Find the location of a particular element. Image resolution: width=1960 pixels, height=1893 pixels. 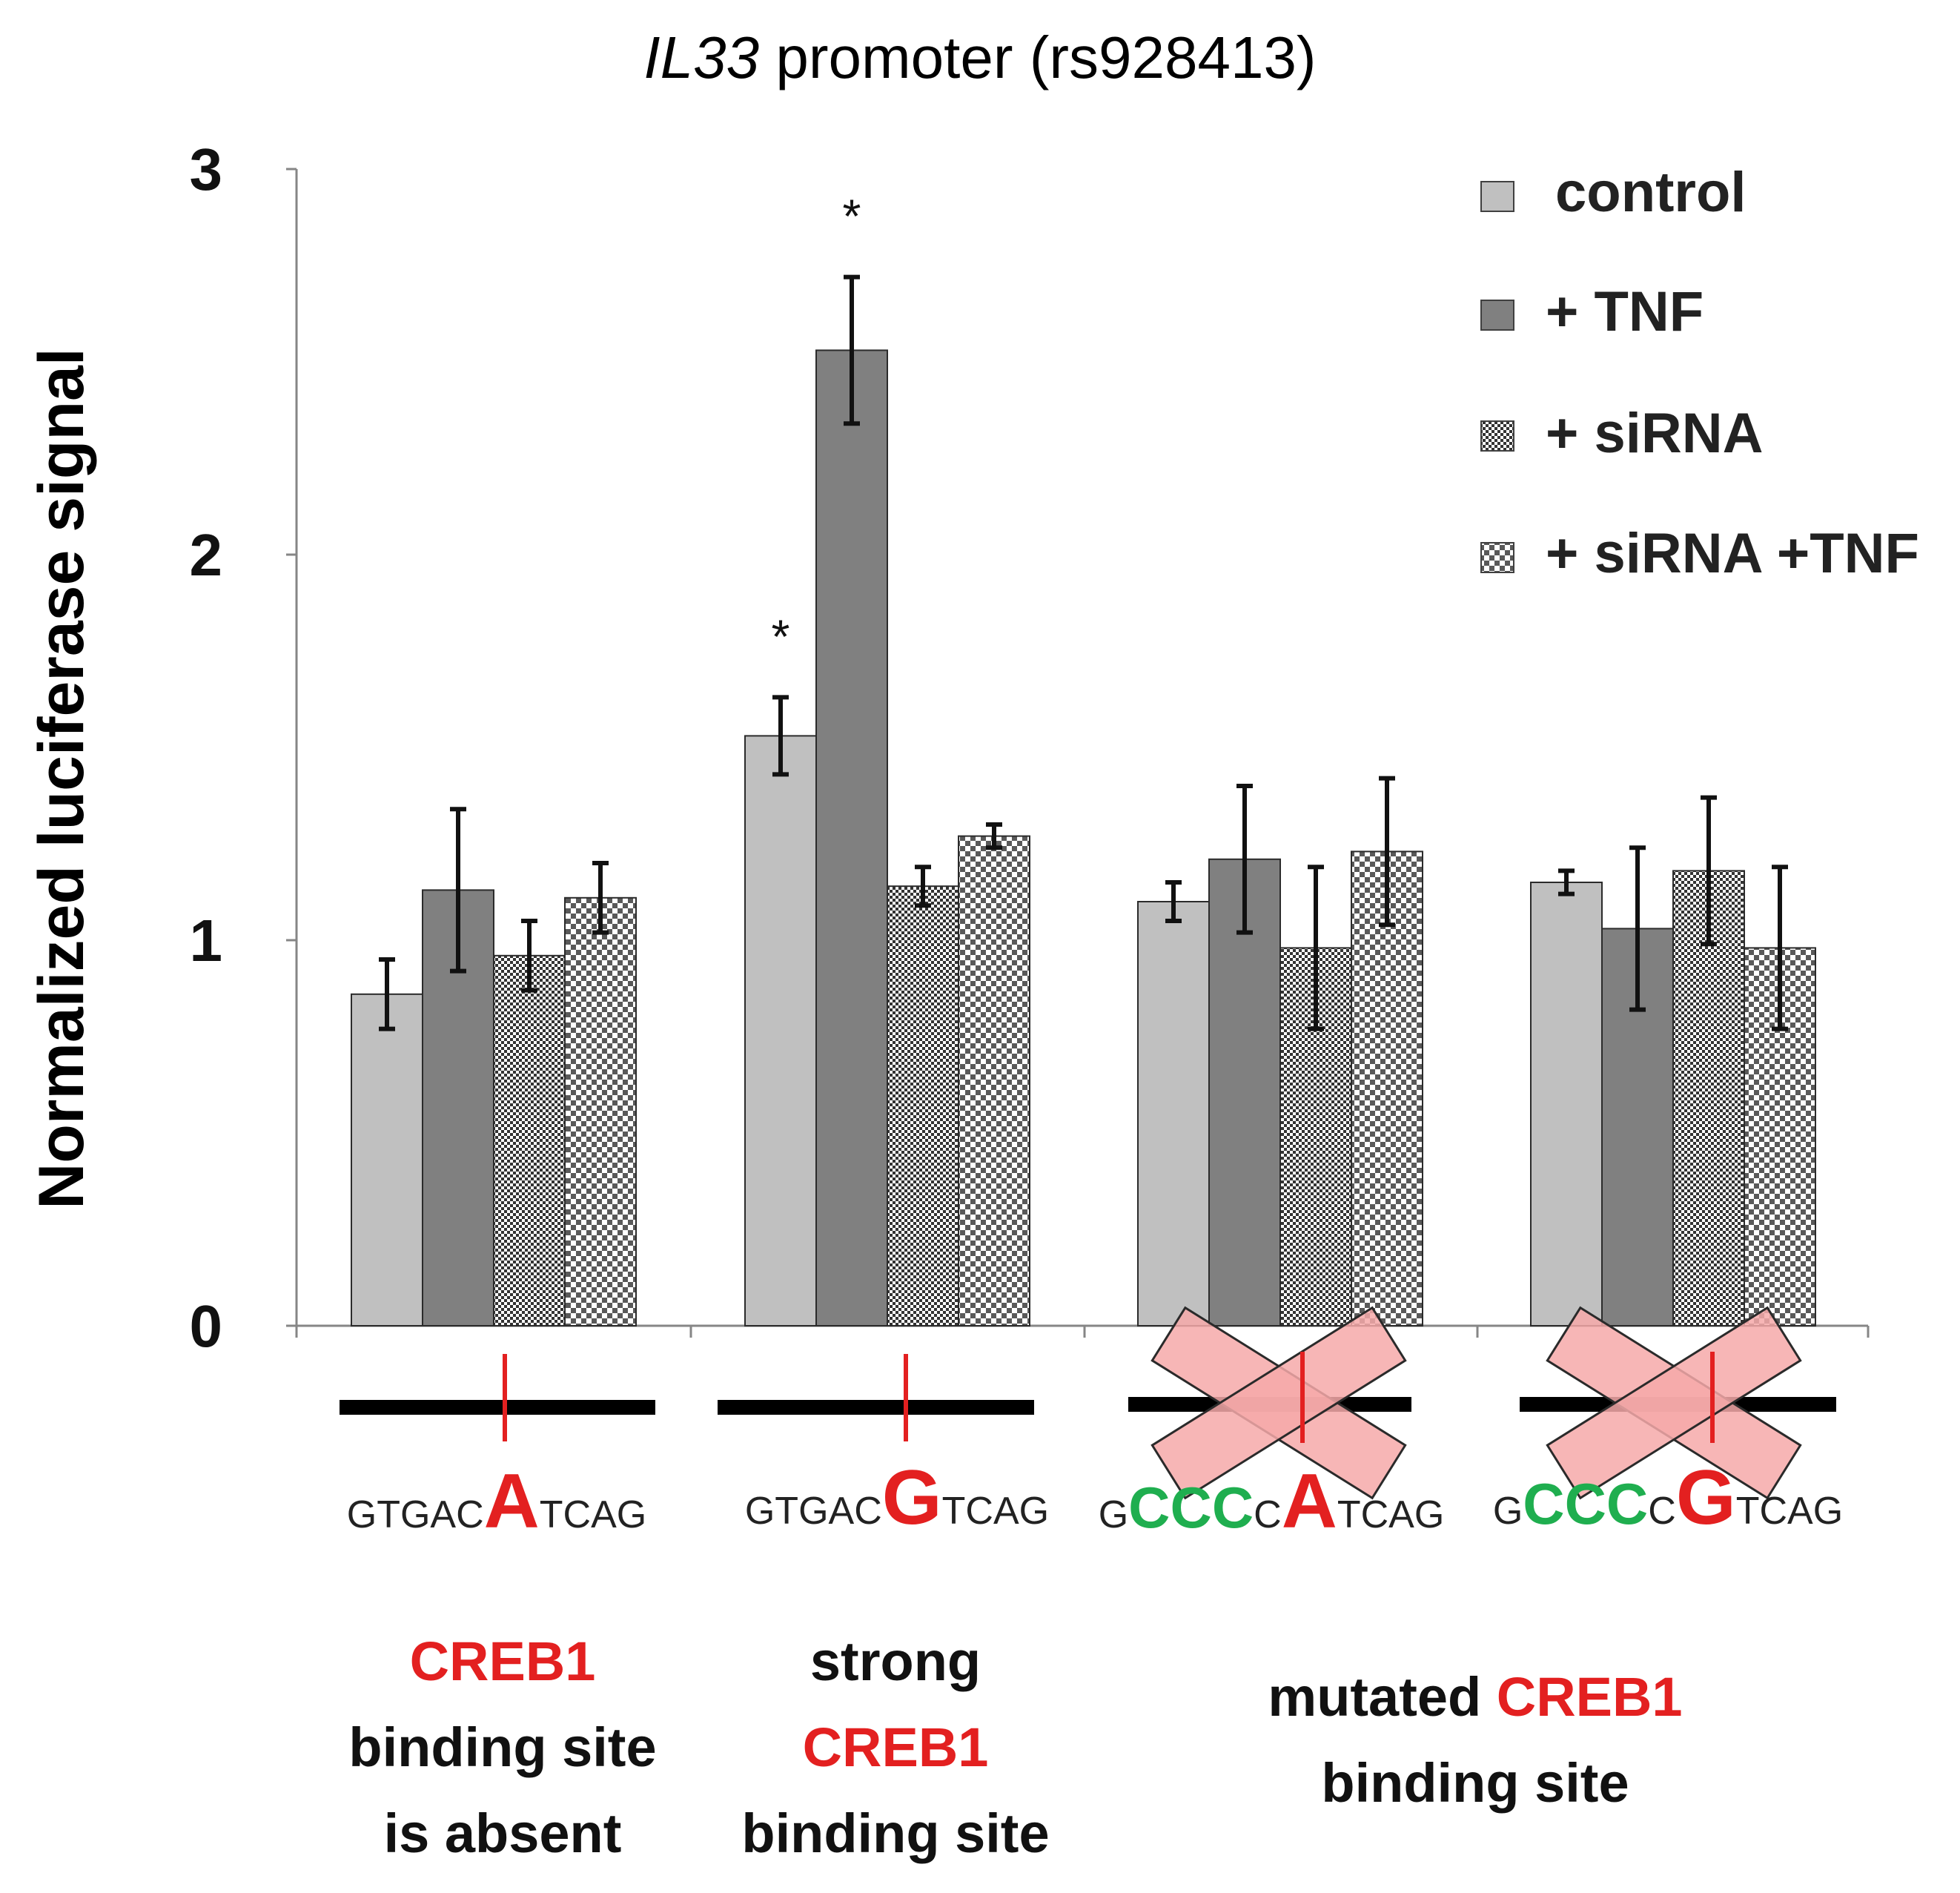

caption-strong-line1: strong is located at coordinates (895, 1661).